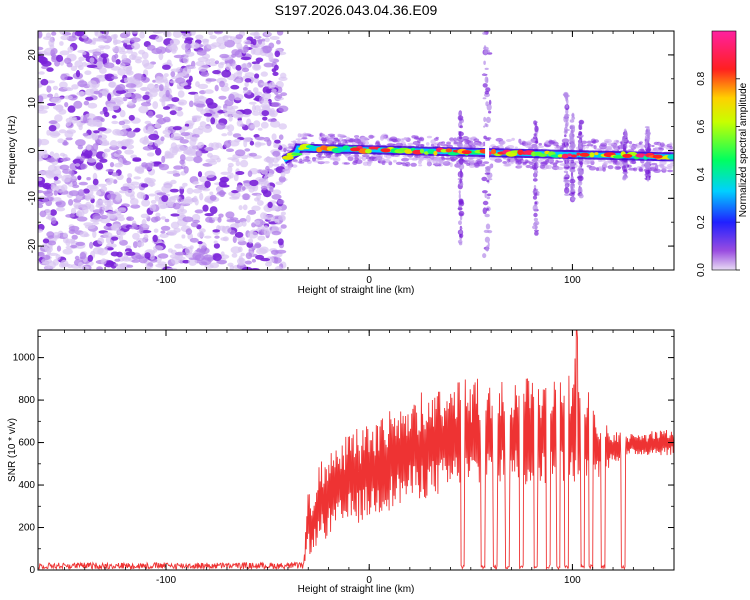  Describe the element at coordinates (701, 270) in the screenshot. I see `colorbar-tick-label: 0.0` at that location.